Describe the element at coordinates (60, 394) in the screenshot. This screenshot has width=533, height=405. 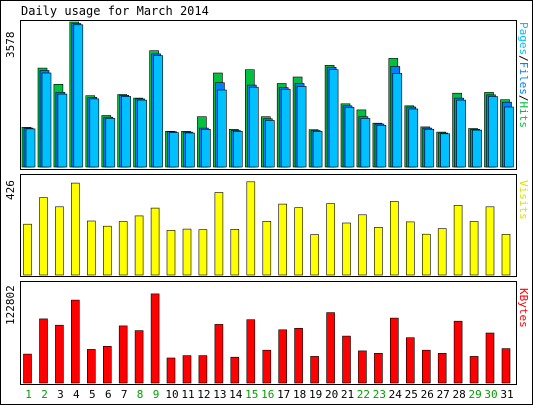
I see `day-label-3: 3` at that location.